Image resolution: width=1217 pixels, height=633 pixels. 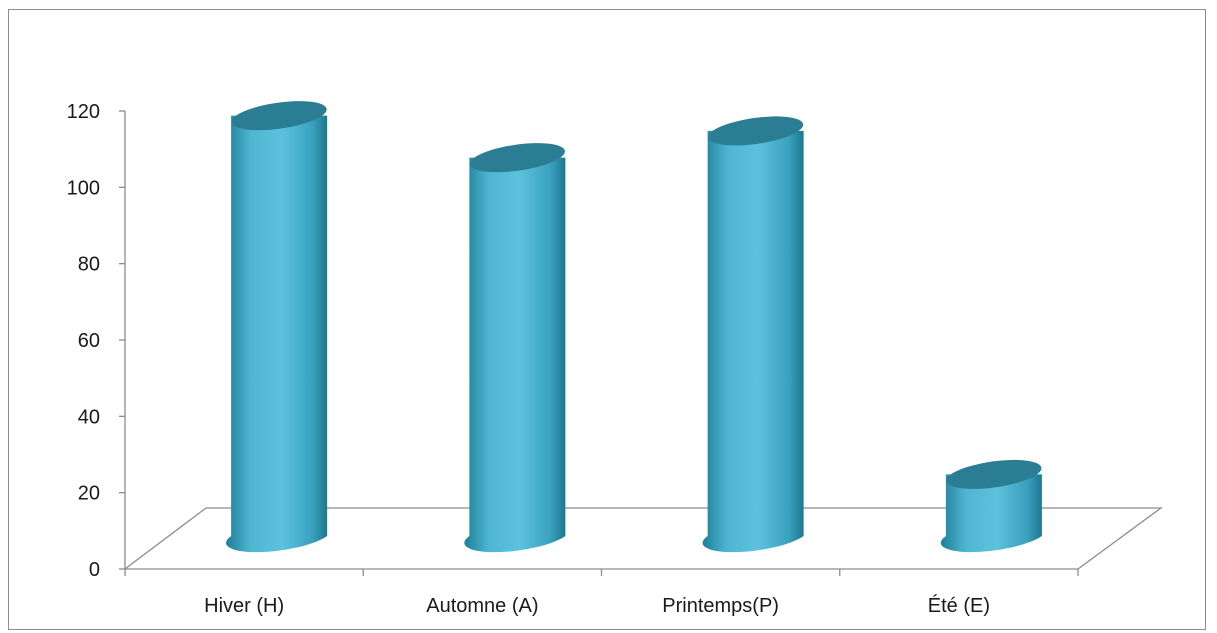 What do you see at coordinates (482, 606) in the screenshot?
I see `x-tick-label: Automne (A)` at bounding box center [482, 606].